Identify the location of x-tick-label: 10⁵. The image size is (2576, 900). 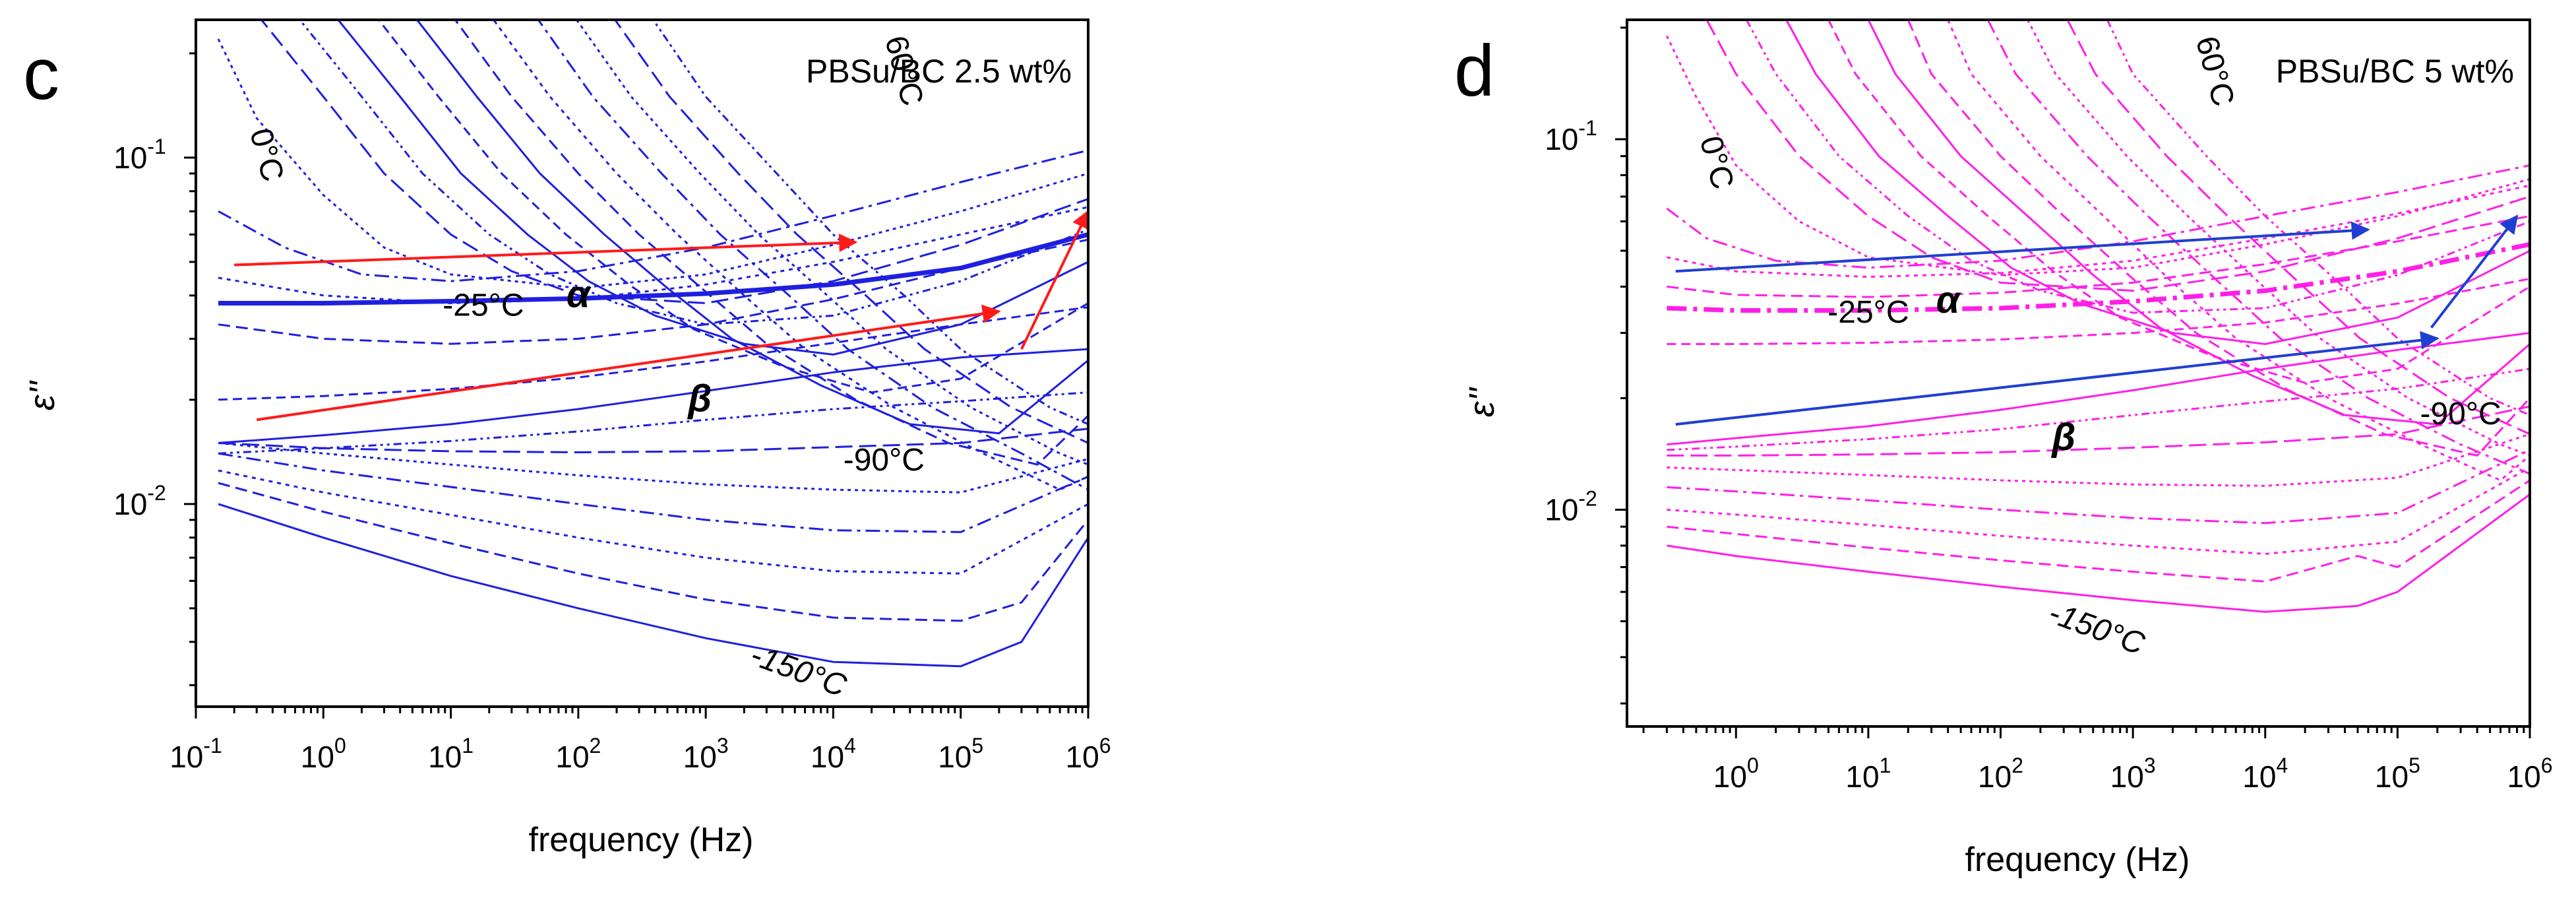
(2397, 774).